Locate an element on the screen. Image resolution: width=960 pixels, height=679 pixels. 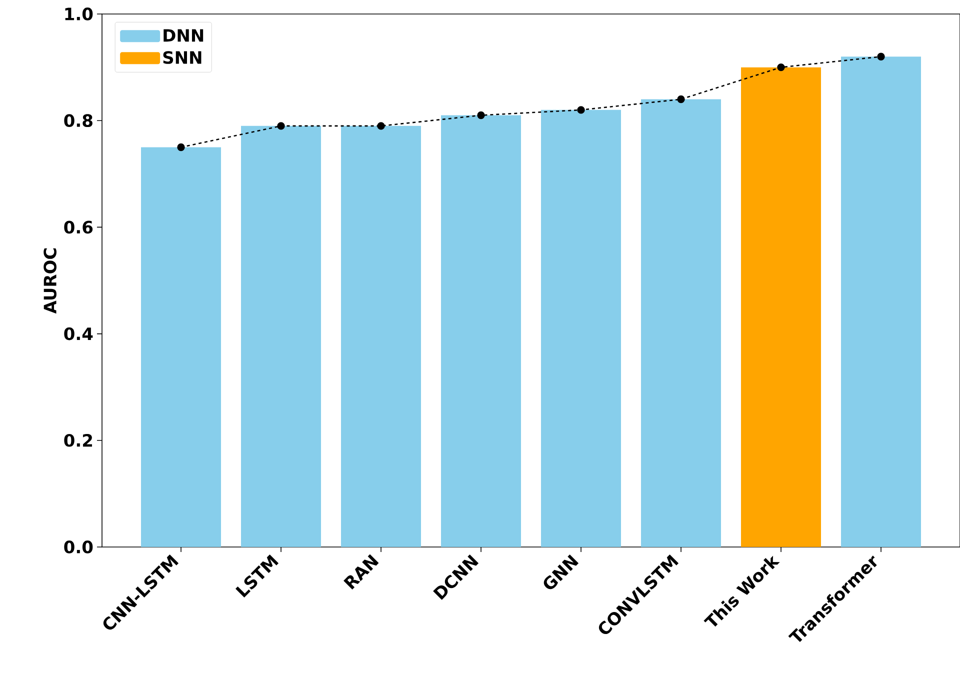
legend-label: DNN is located at coordinates (184, 35).